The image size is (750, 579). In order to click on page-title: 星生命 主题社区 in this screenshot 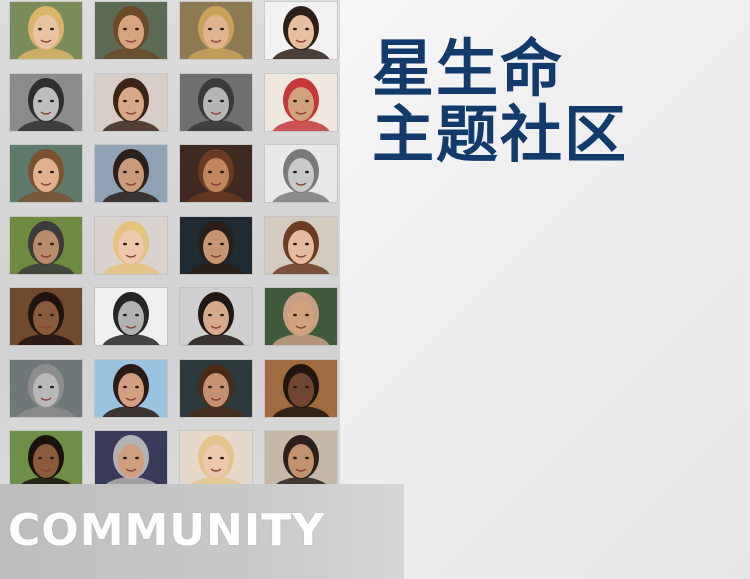, I will do `click(500, 102)`.